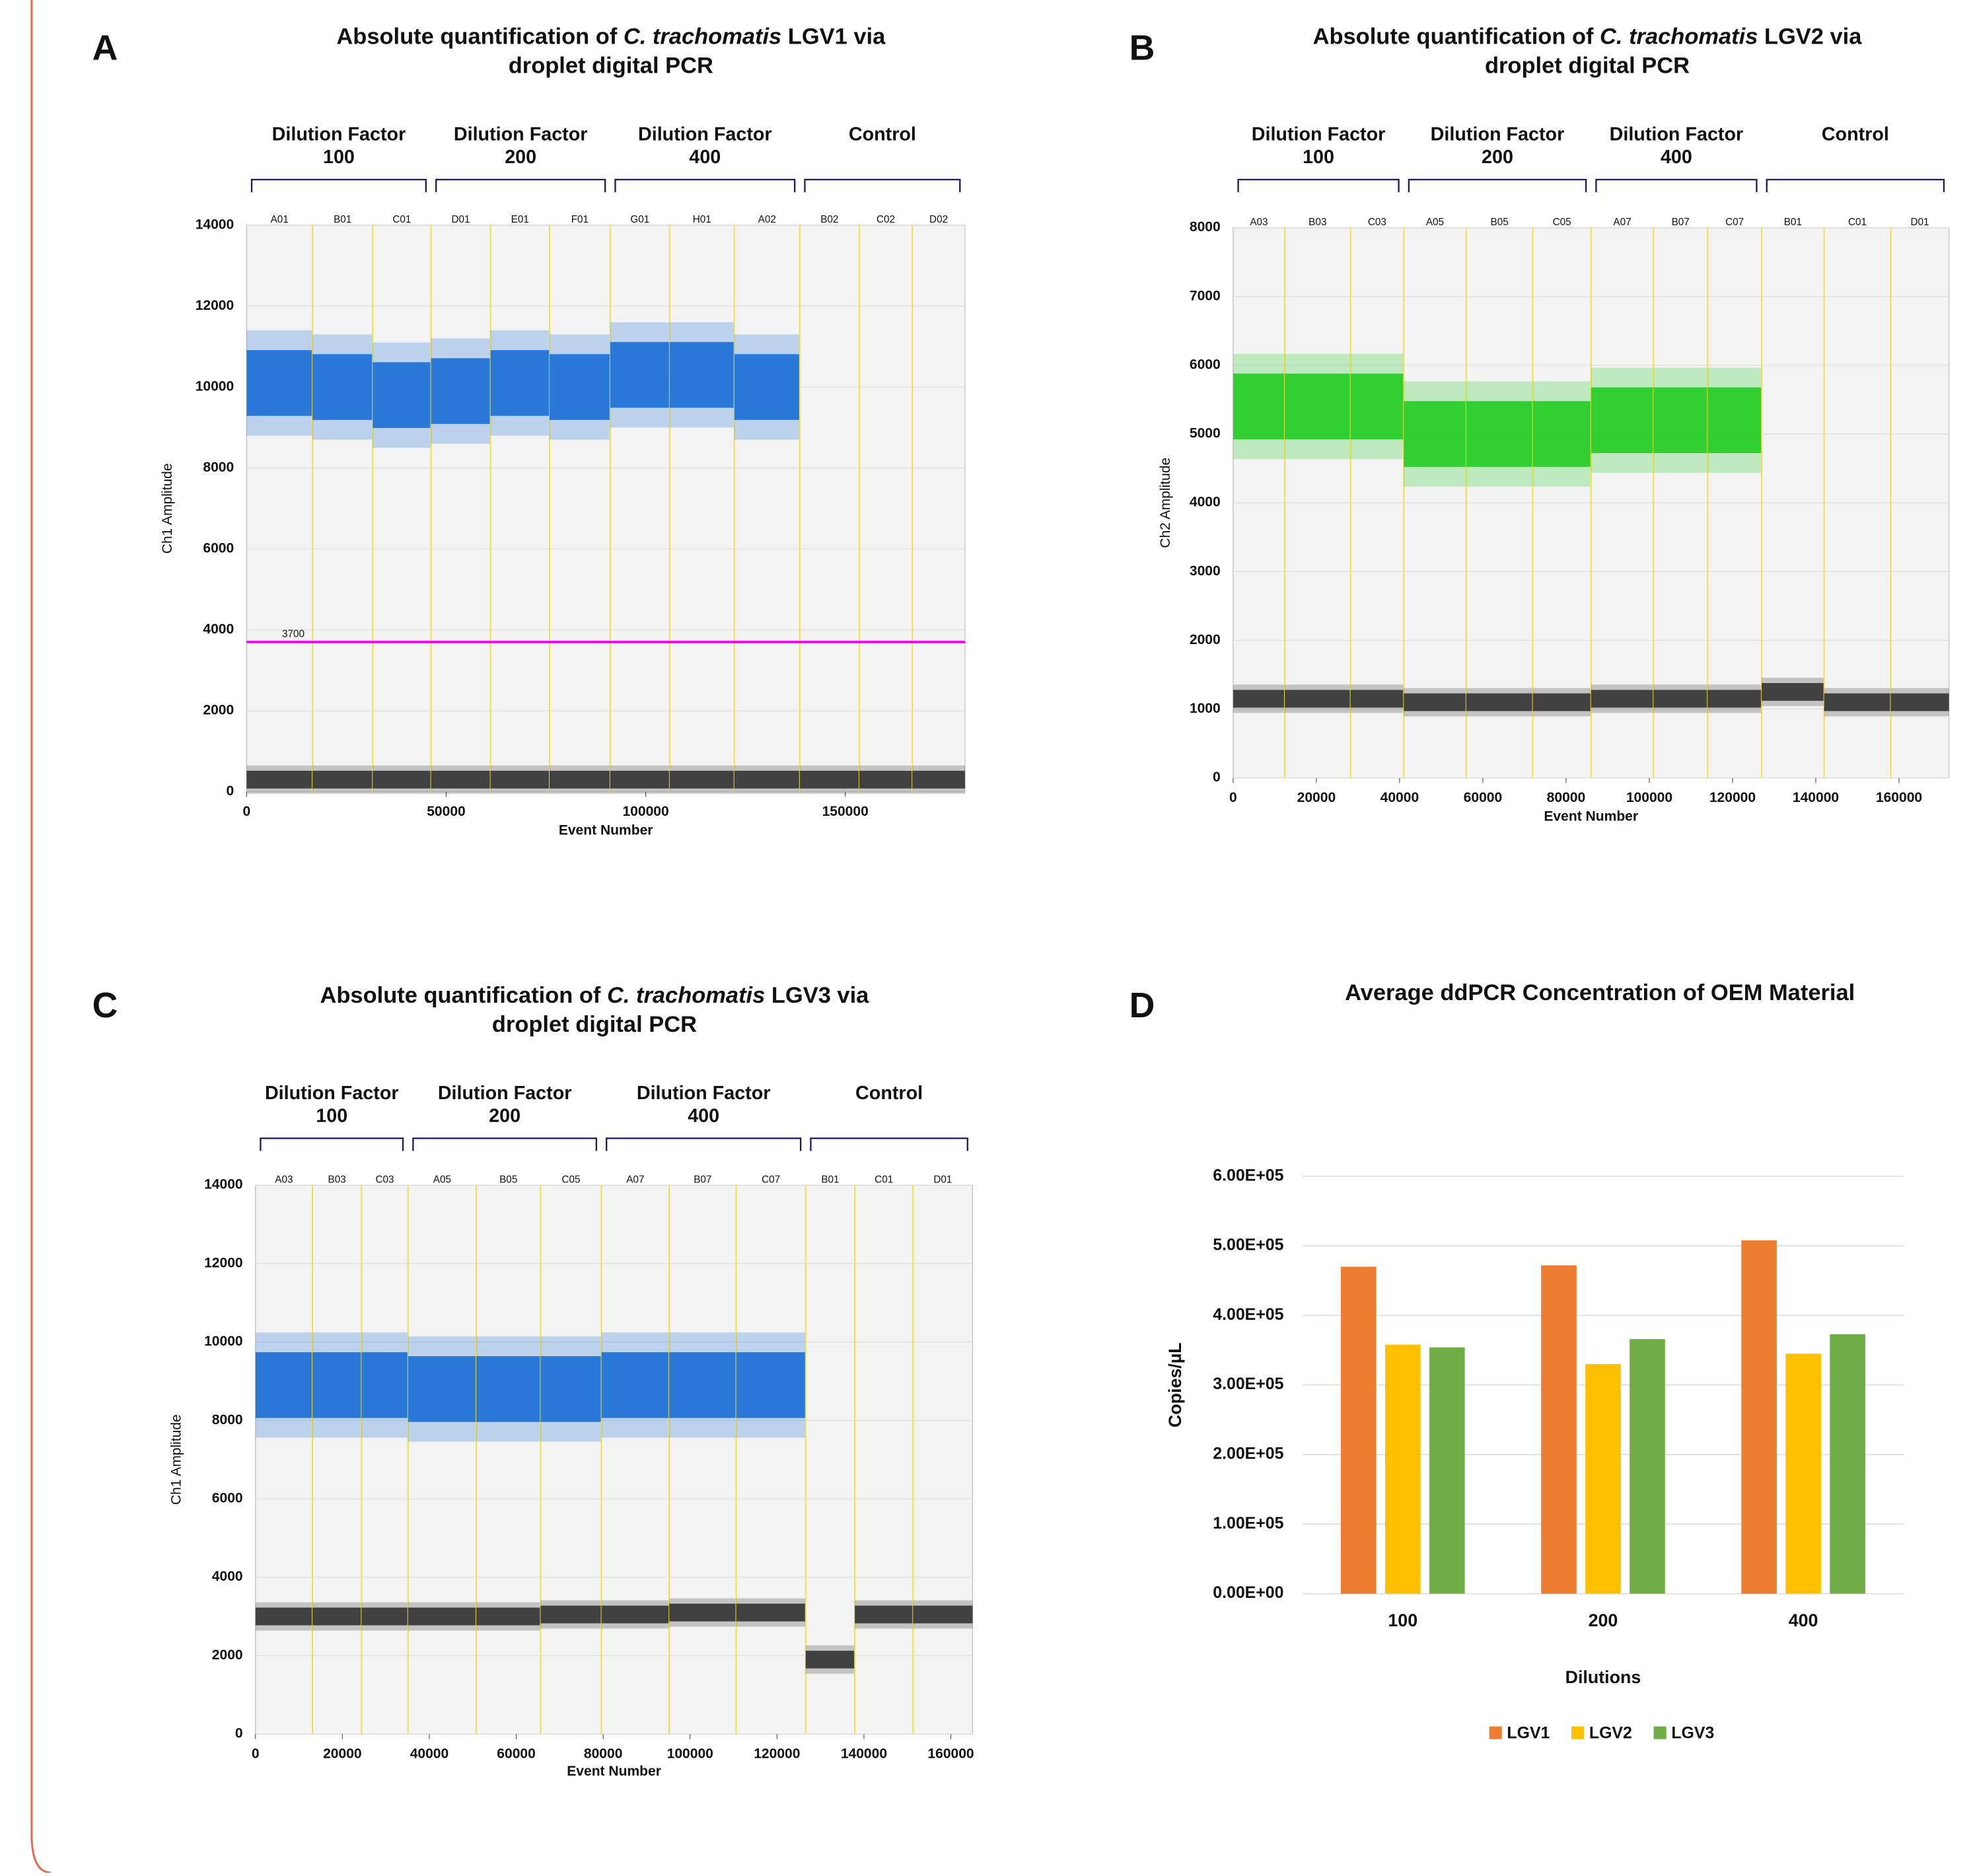 The height and width of the screenshot is (1876, 1973). What do you see at coordinates (950, 1753) in the screenshot?
I see `x-tick-label: 160000` at bounding box center [950, 1753].